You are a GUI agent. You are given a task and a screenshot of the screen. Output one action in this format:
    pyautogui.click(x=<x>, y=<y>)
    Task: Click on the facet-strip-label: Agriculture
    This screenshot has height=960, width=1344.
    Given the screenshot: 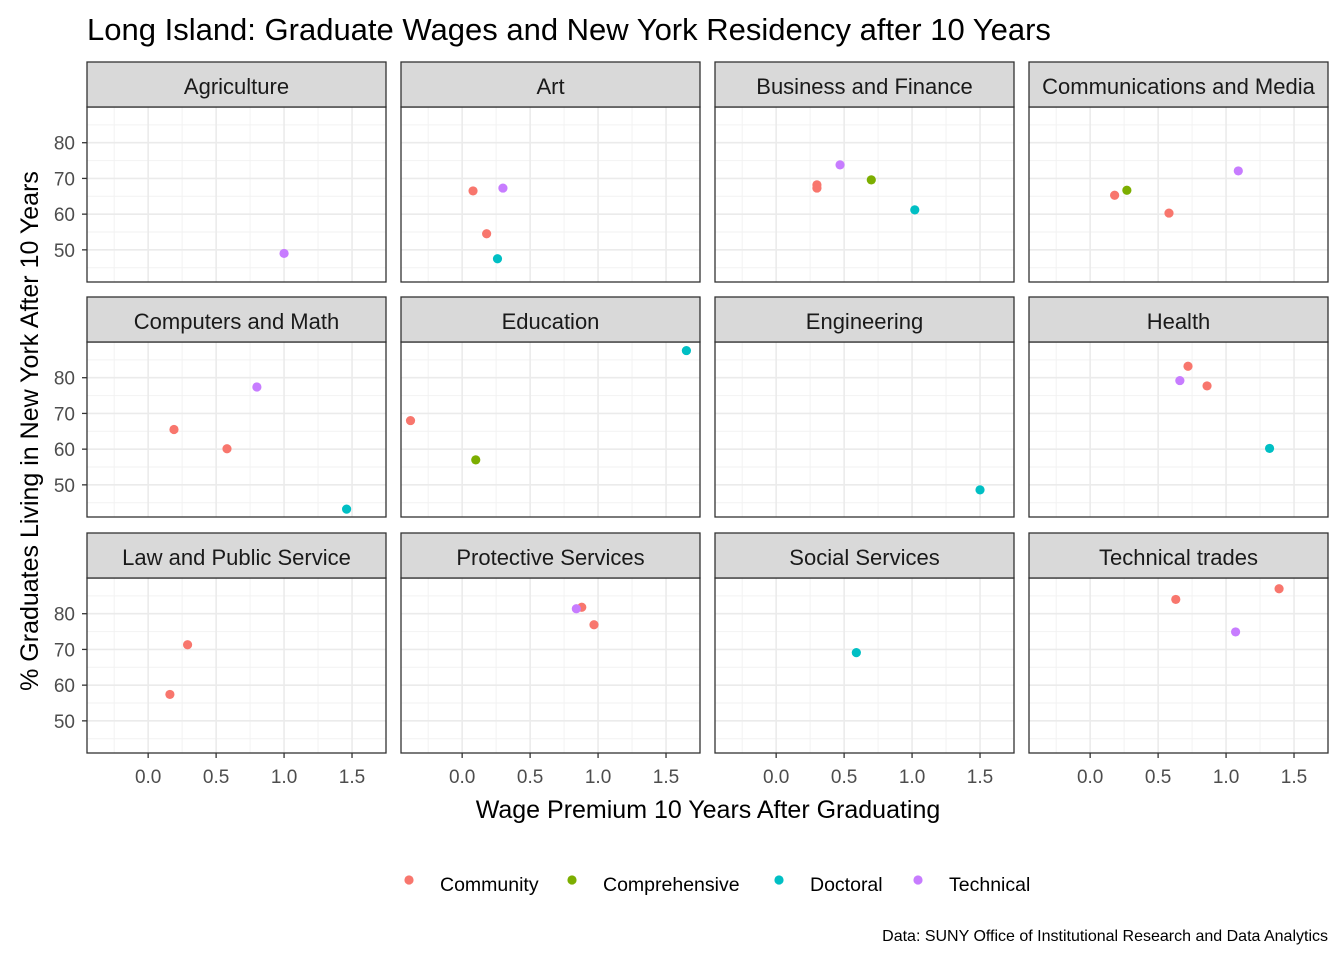 What is the action you would take?
    pyautogui.click(x=236, y=86)
    